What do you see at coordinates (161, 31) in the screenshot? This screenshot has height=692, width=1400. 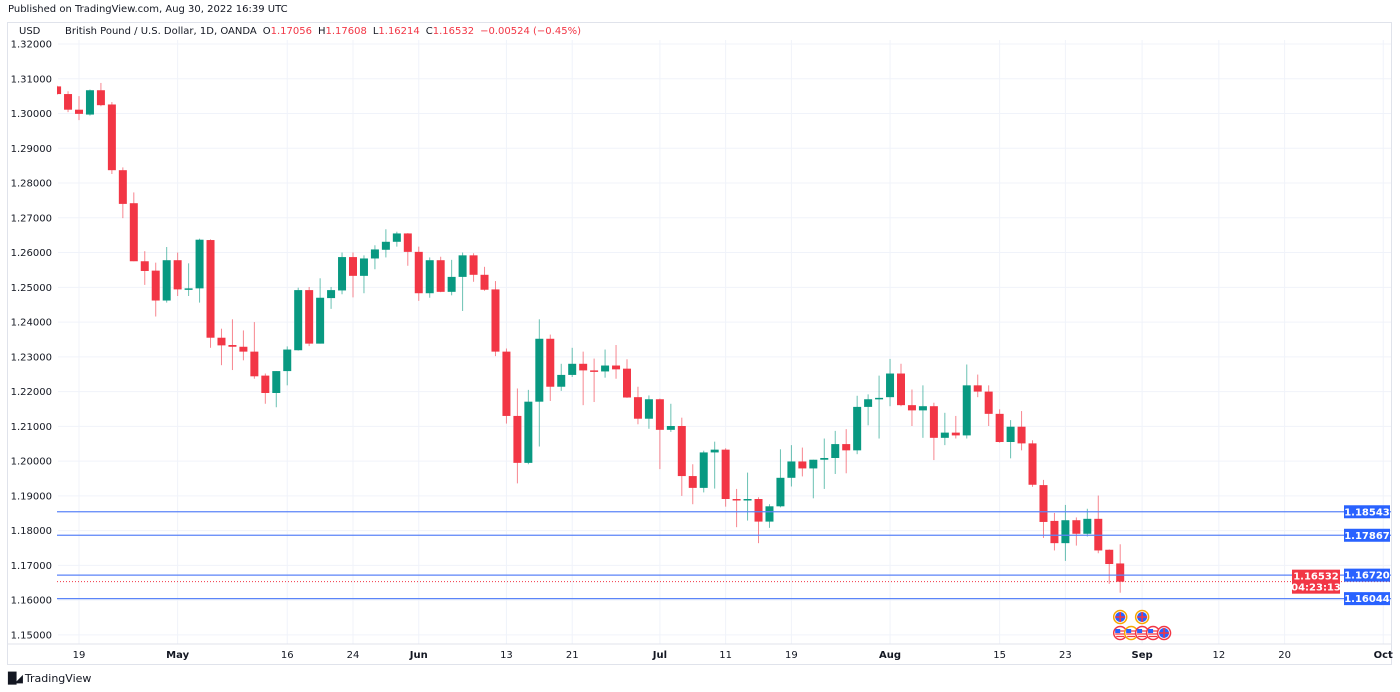 I see `symbol-name: British Pound / U.S. Dollar, 1D, OANDA` at bounding box center [161, 31].